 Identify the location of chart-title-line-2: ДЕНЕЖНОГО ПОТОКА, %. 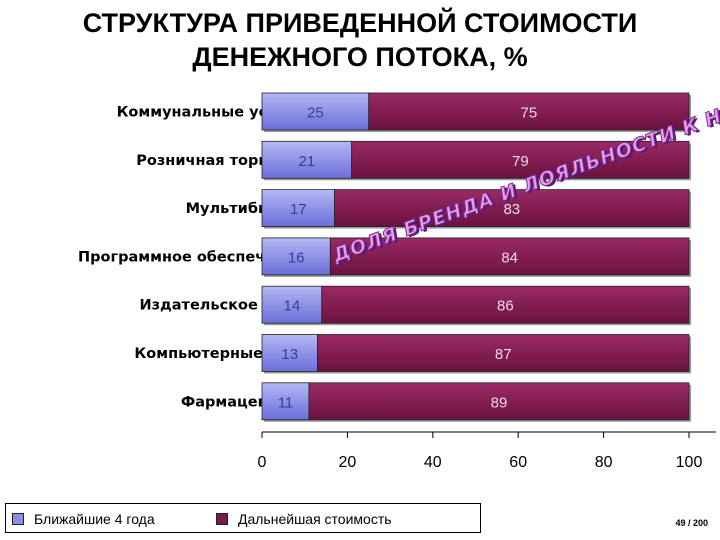
(360, 57).